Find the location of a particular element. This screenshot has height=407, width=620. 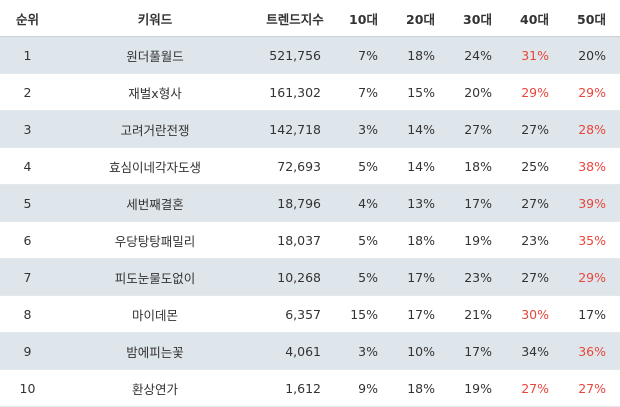

table-cell: 밤에피는꽃 is located at coordinates (155, 351).